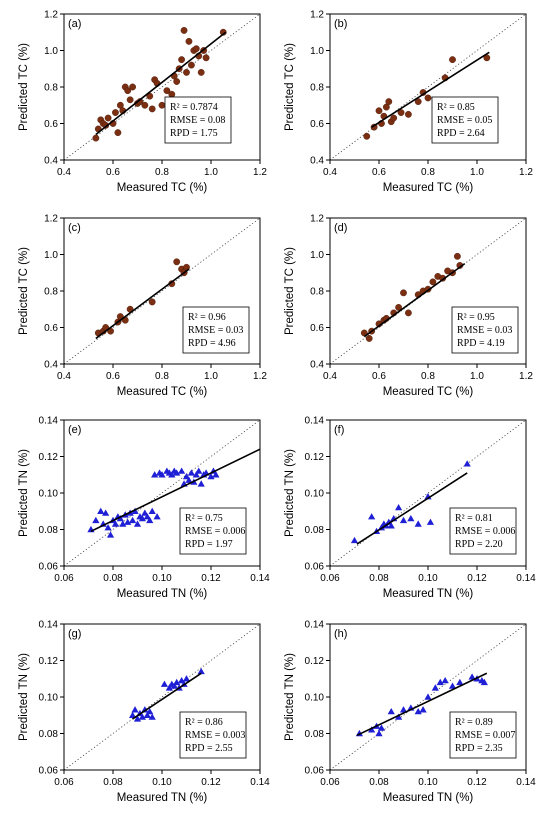 The width and height of the screenshot is (550, 818). What do you see at coordinates (51, 365) in the screenshot?
I see `y-tick-label: 0.4` at bounding box center [51, 365].